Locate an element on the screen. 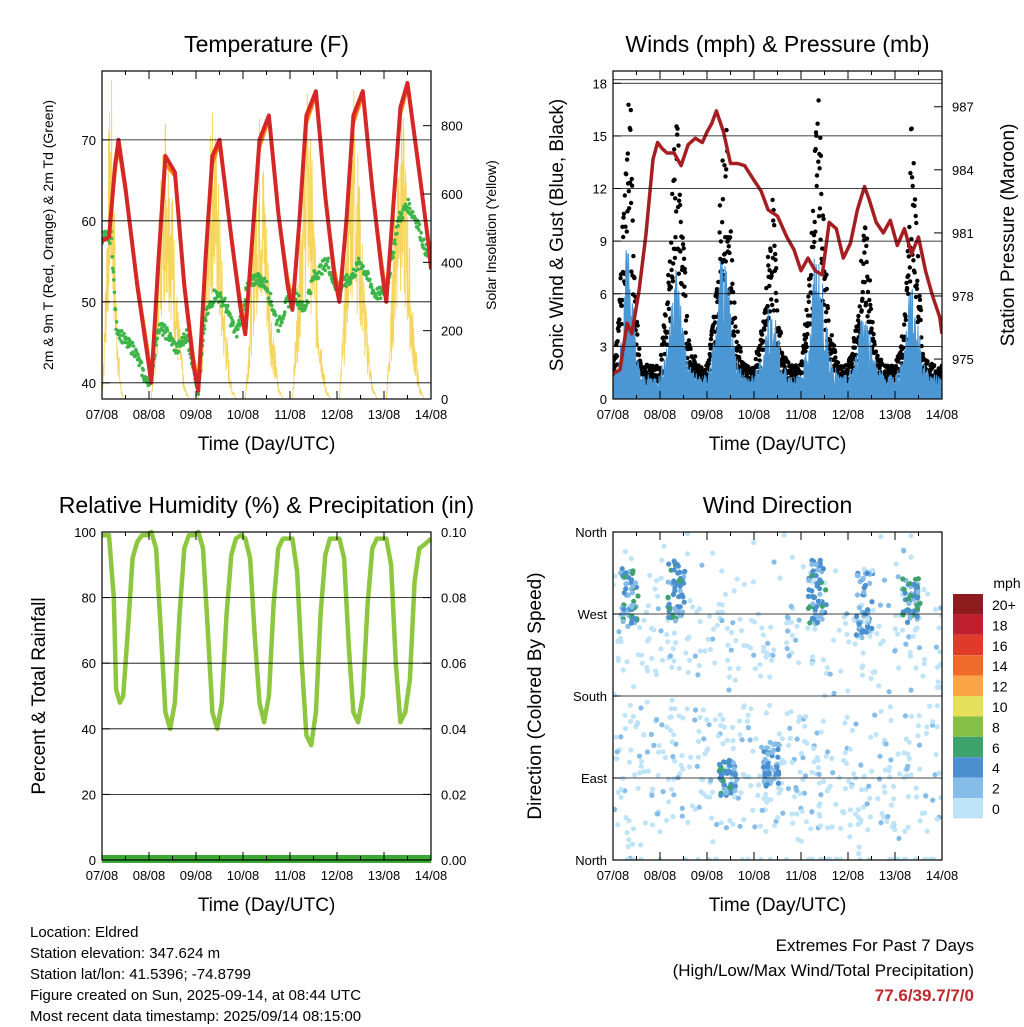  y2-tick-label: 0.00 is located at coordinates (453, 860).